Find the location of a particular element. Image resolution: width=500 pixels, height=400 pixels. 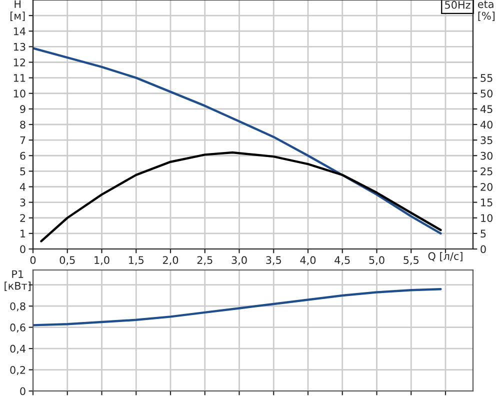

y-tick-label: 5 is located at coordinates (23, 172).